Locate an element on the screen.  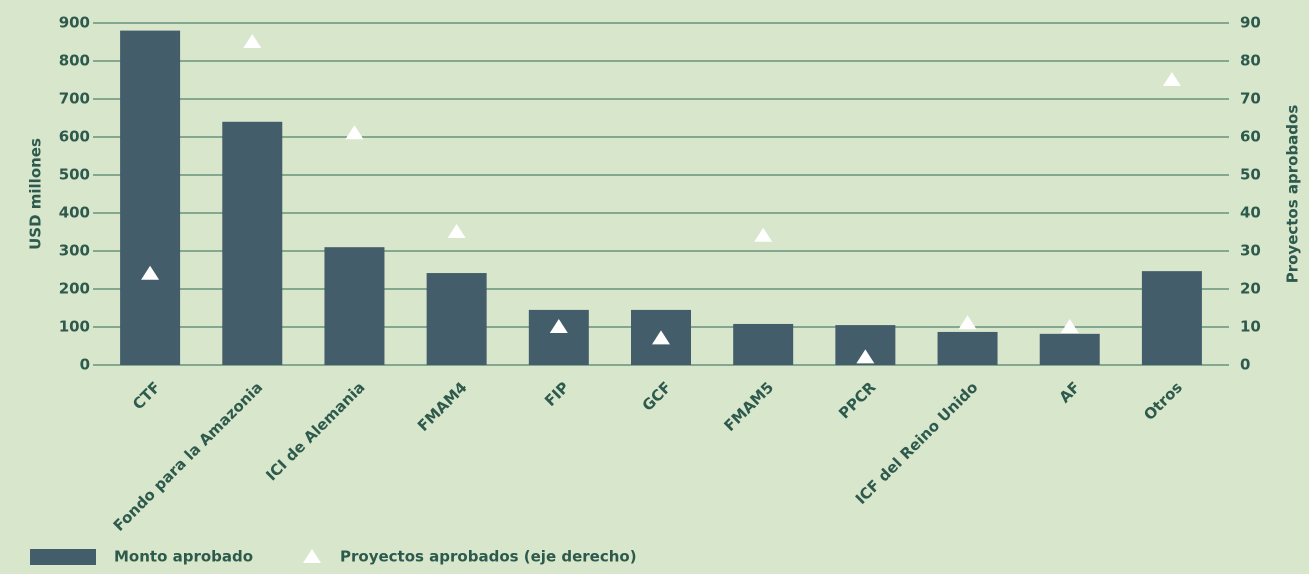
y2-tick-label: 40 is located at coordinates (1250, 213).